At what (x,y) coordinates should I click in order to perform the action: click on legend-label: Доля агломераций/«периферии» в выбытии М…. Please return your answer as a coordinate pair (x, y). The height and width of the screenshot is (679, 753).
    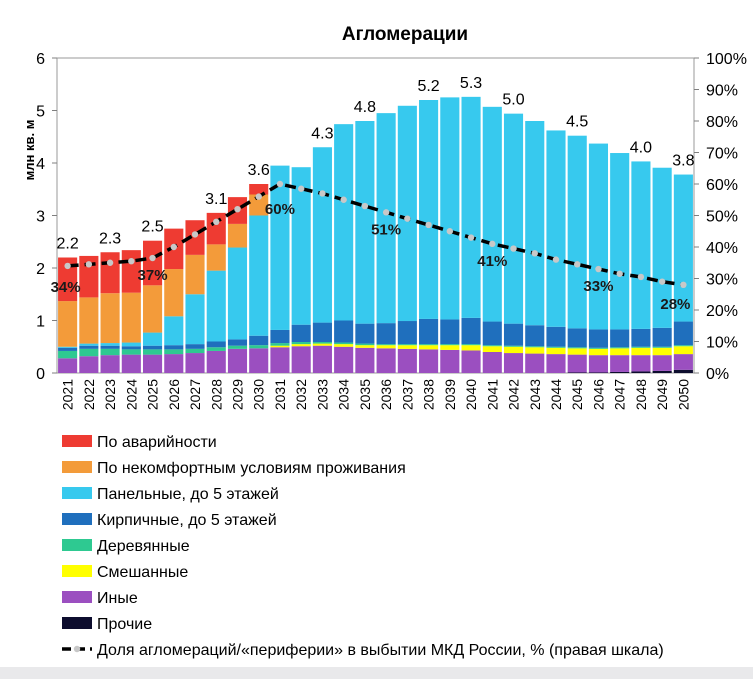
    Looking at the image, I should click on (380, 650).